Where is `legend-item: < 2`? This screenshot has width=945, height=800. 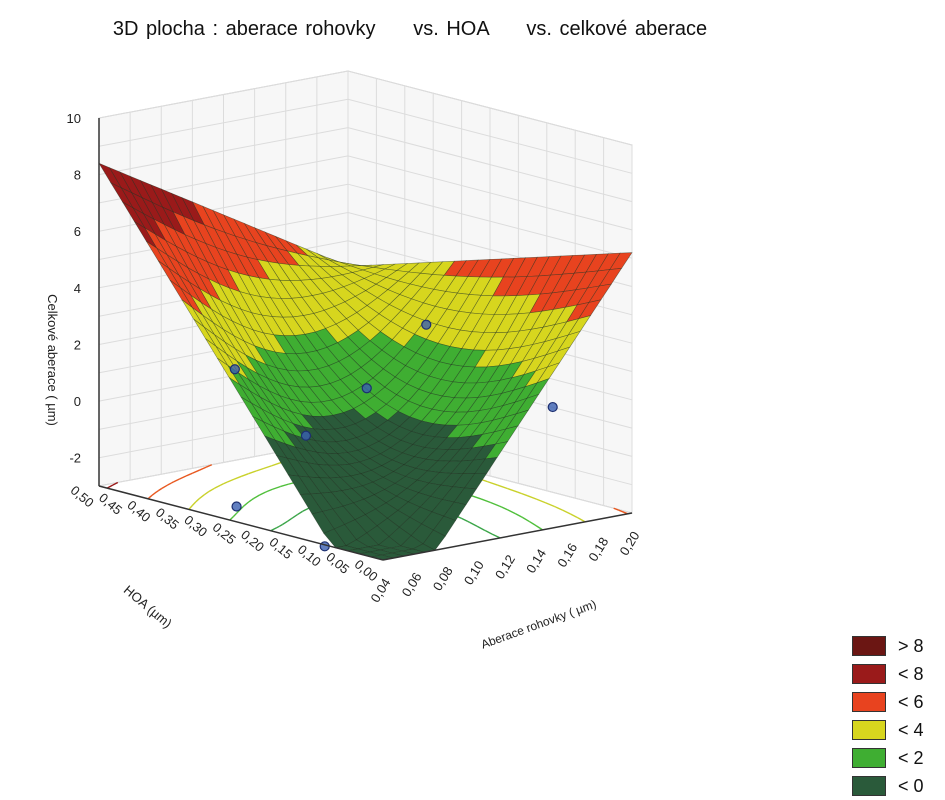
legend-item: < 2 is located at coordinates (888, 758).